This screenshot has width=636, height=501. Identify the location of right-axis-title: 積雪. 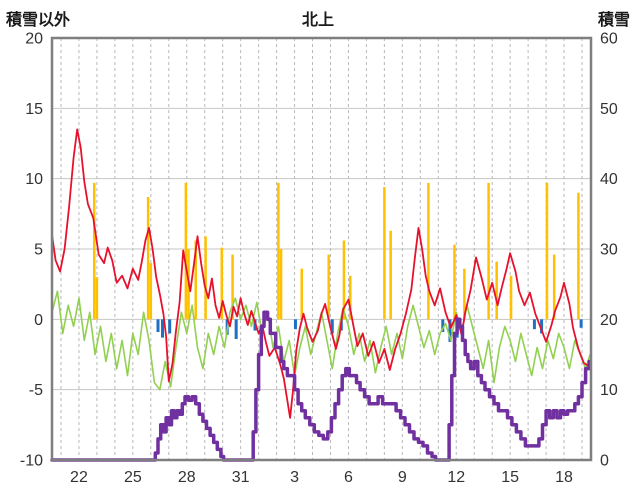
(613, 20).